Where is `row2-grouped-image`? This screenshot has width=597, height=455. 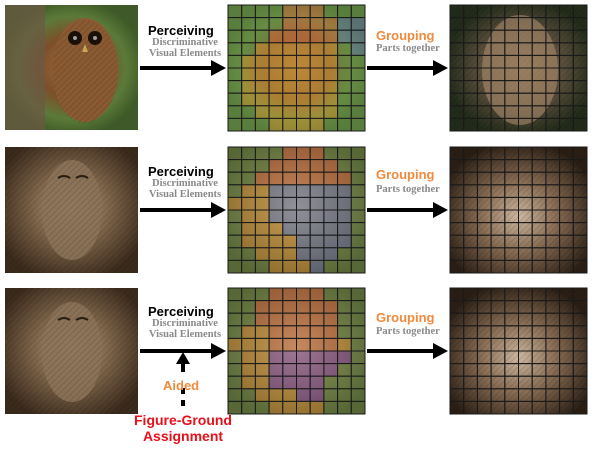
row2-grouped-image is located at coordinates (518, 210).